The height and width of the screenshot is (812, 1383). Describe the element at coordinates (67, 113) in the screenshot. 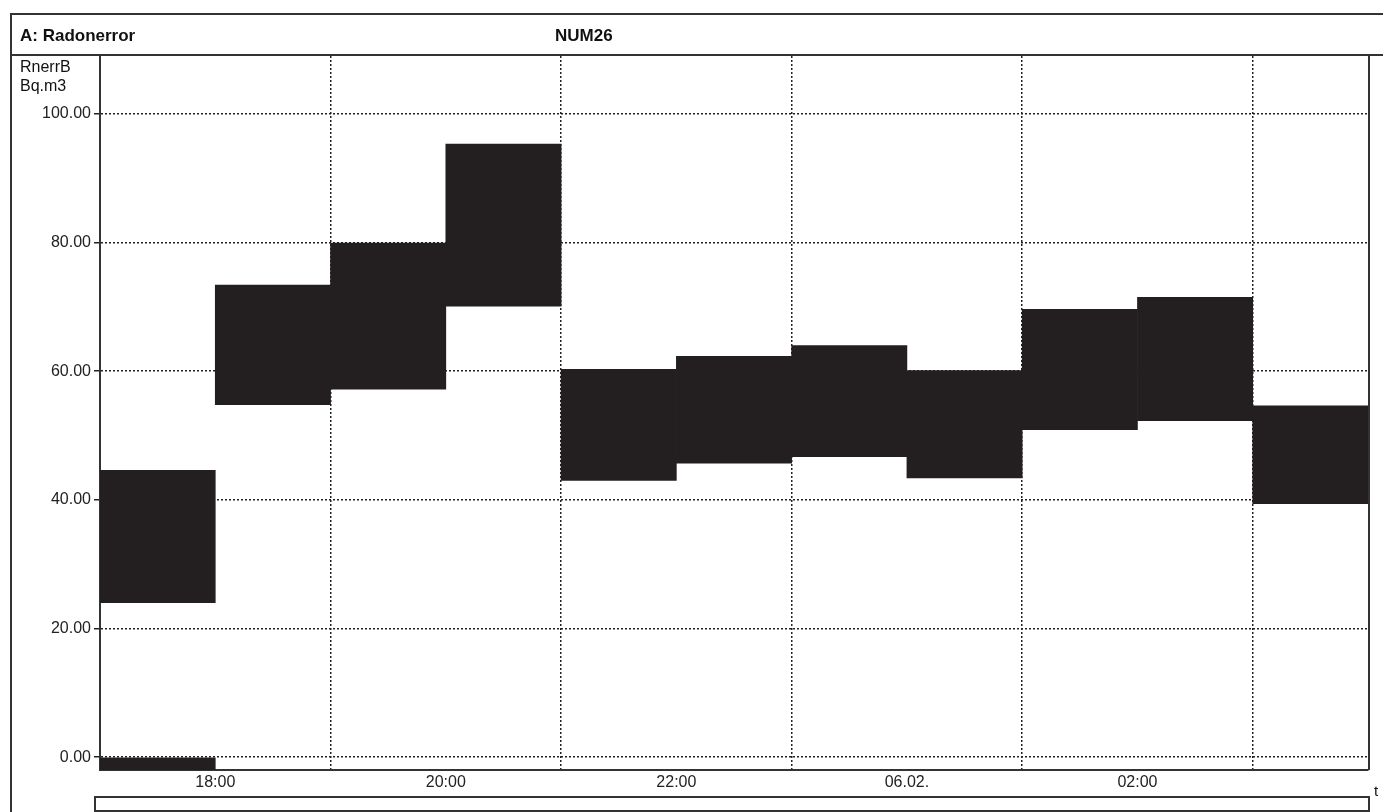

I see `y-tick-label: 100.00` at that location.